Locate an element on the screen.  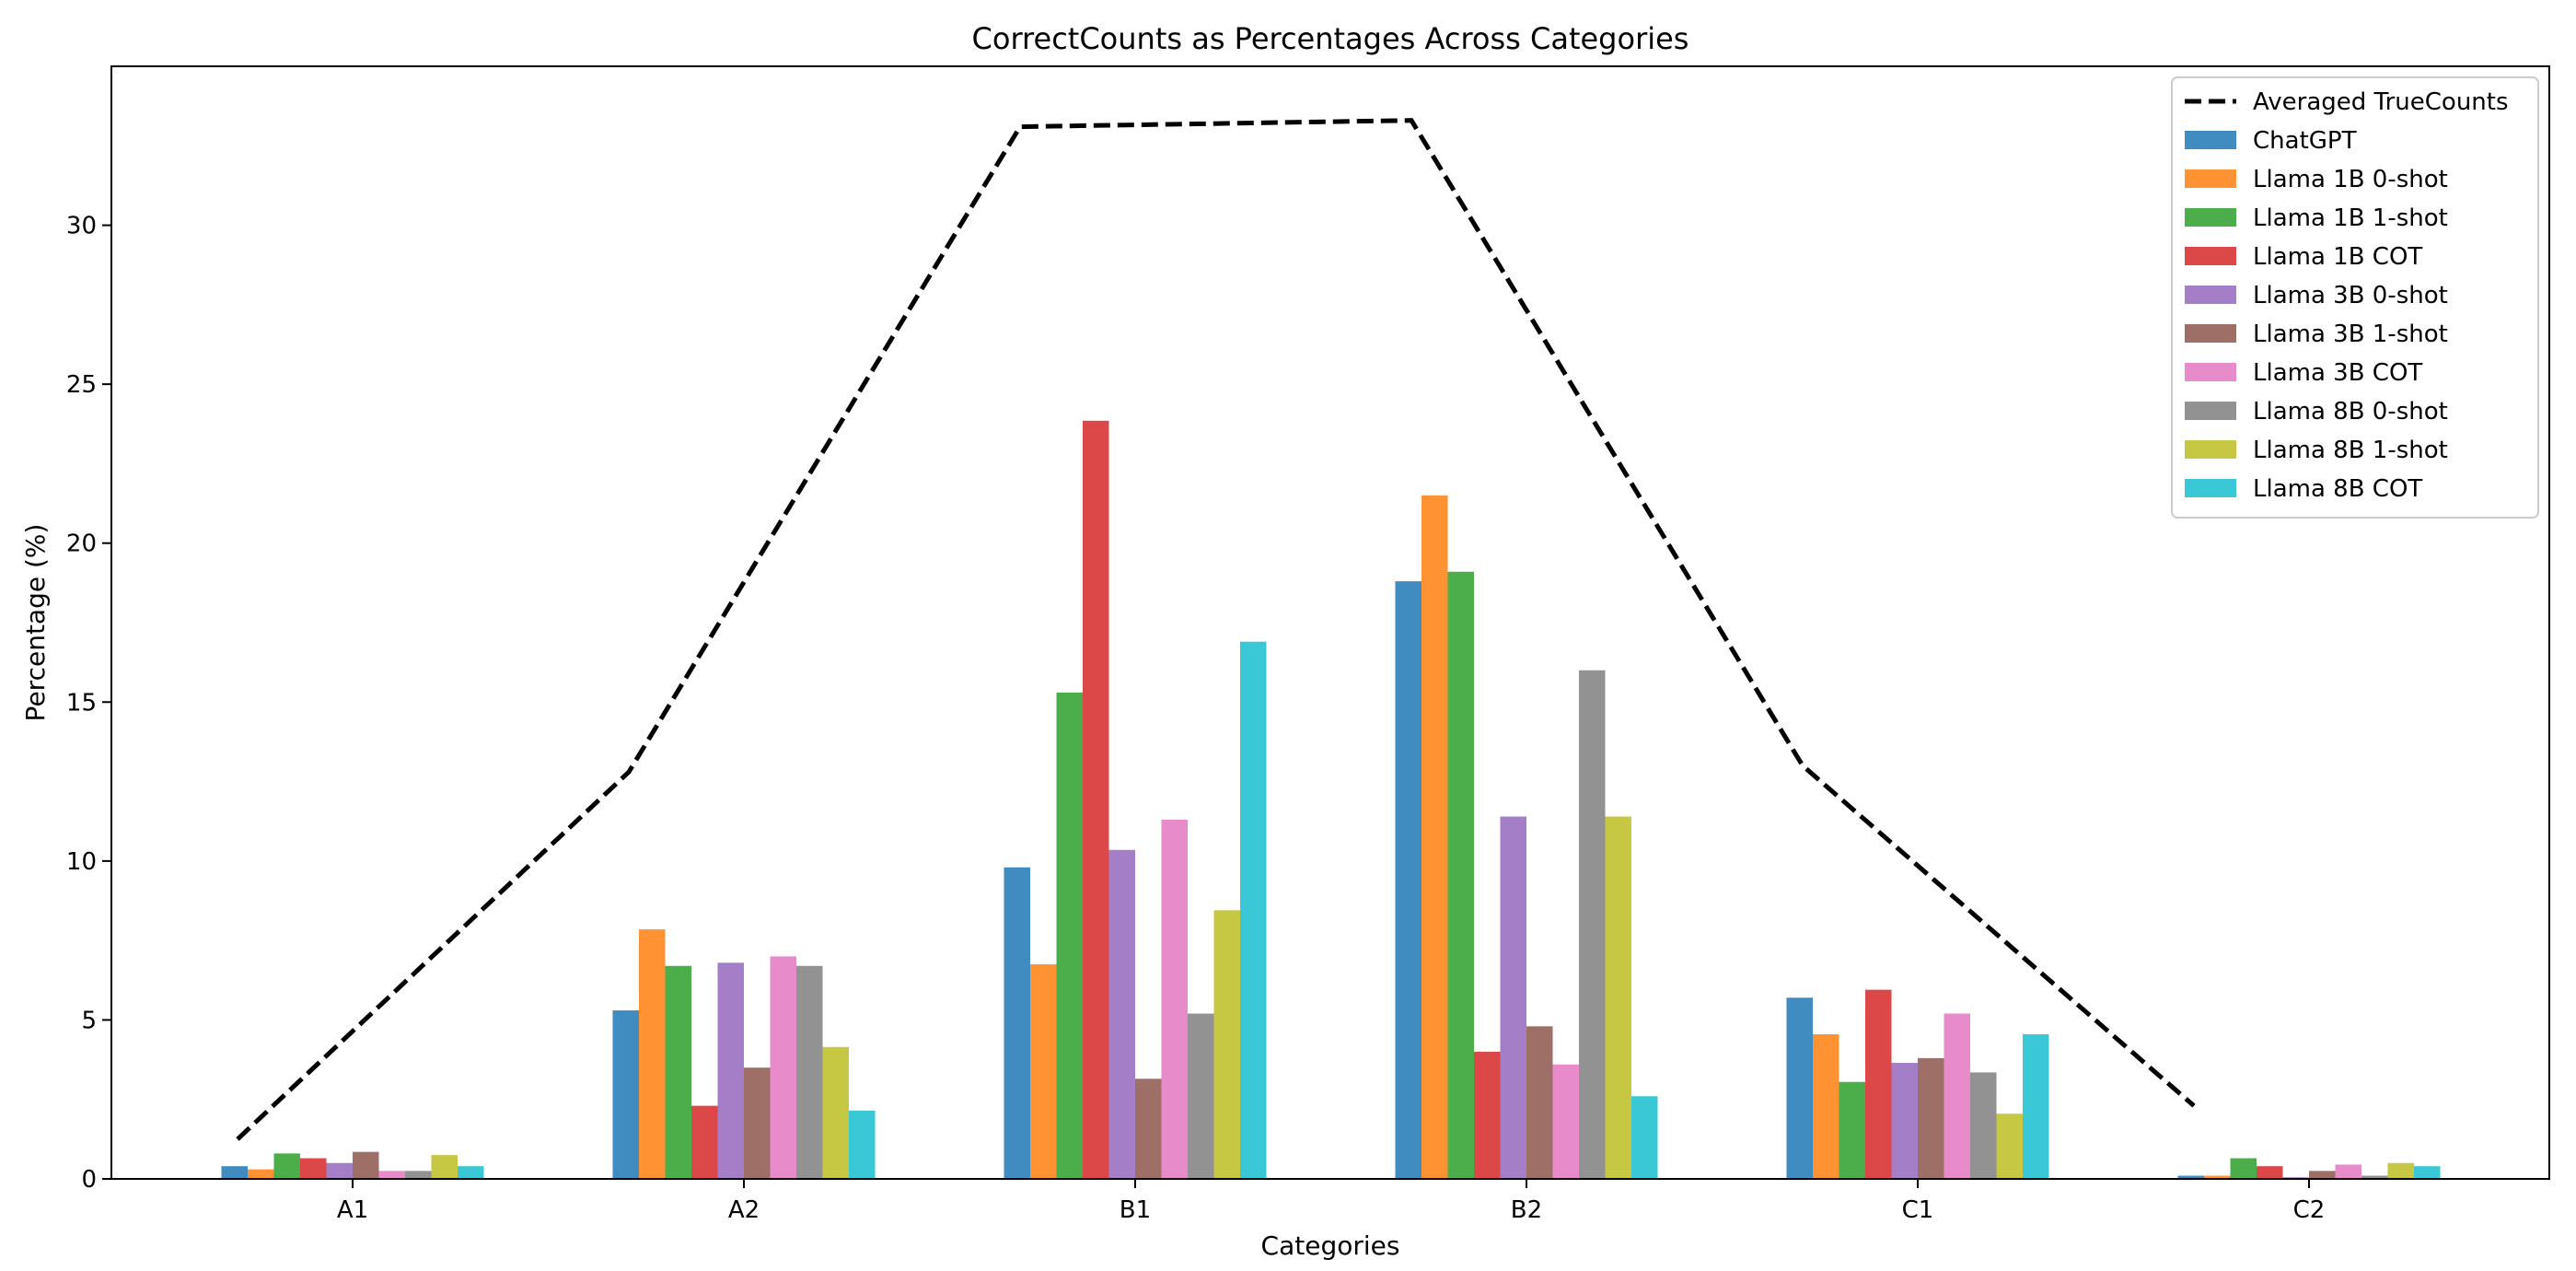
legend-label: Averaged TrueCounts is located at coordinates (2381, 102).